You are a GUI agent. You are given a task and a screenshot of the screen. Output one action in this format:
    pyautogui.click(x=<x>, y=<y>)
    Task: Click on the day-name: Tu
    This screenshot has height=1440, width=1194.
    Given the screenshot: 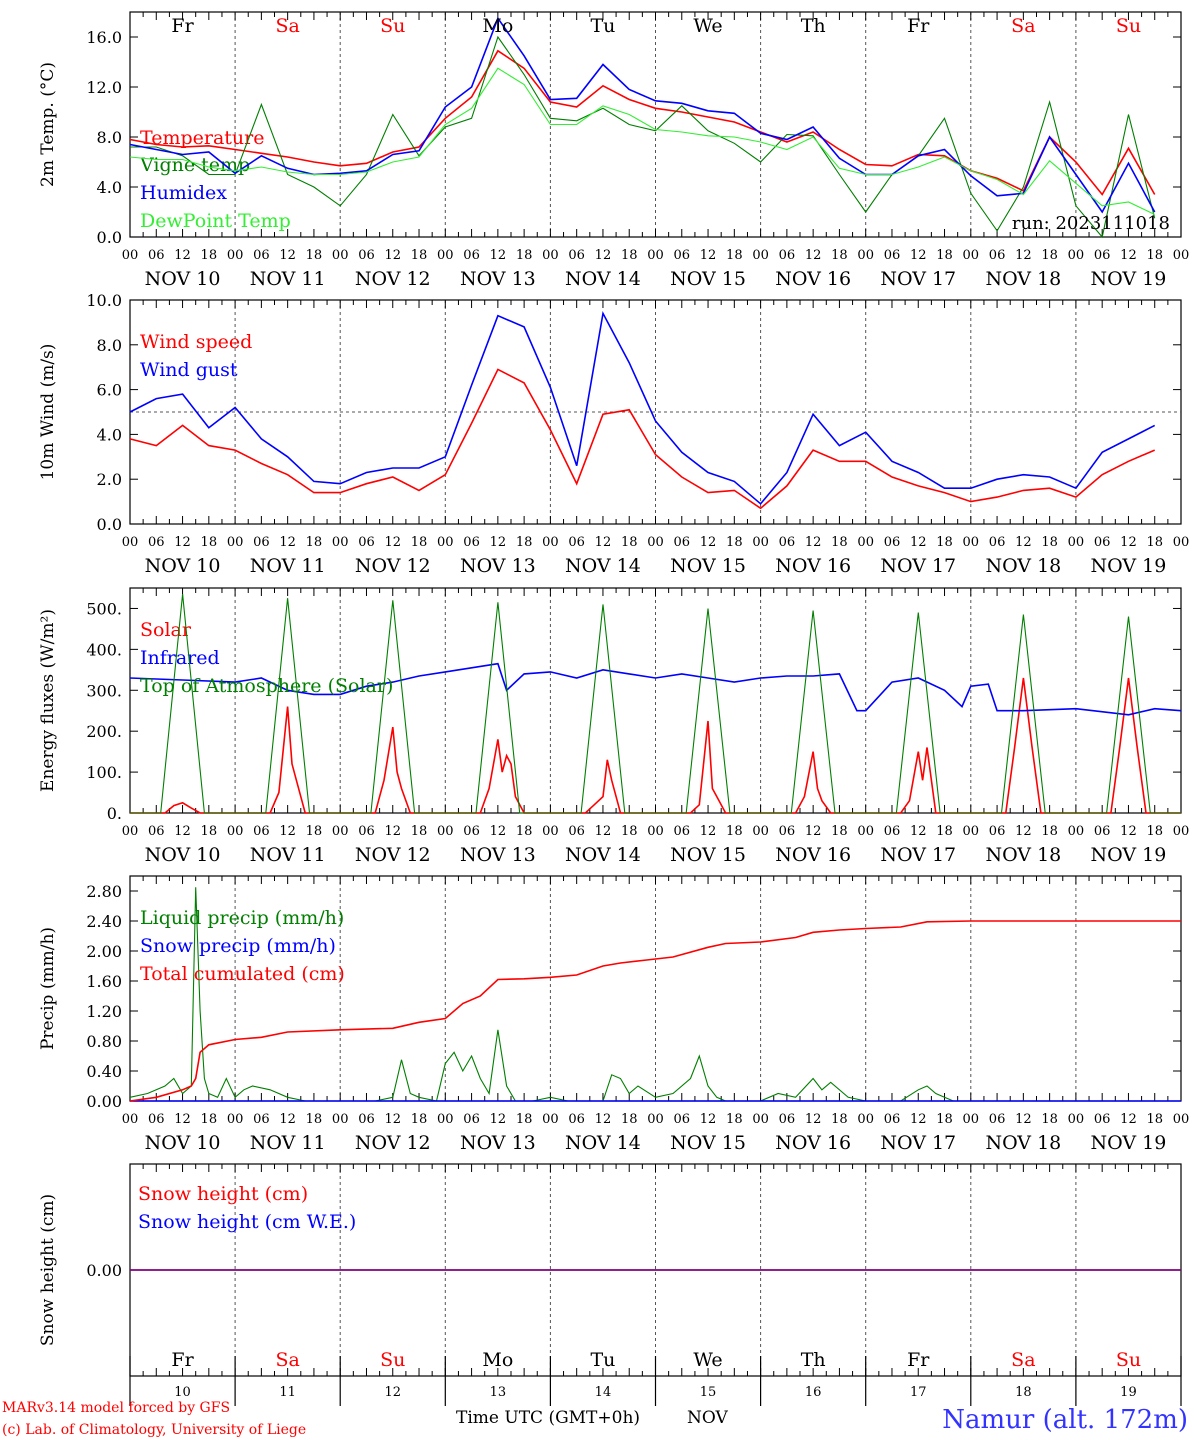 What is the action you would take?
    pyautogui.click(x=602, y=1360)
    